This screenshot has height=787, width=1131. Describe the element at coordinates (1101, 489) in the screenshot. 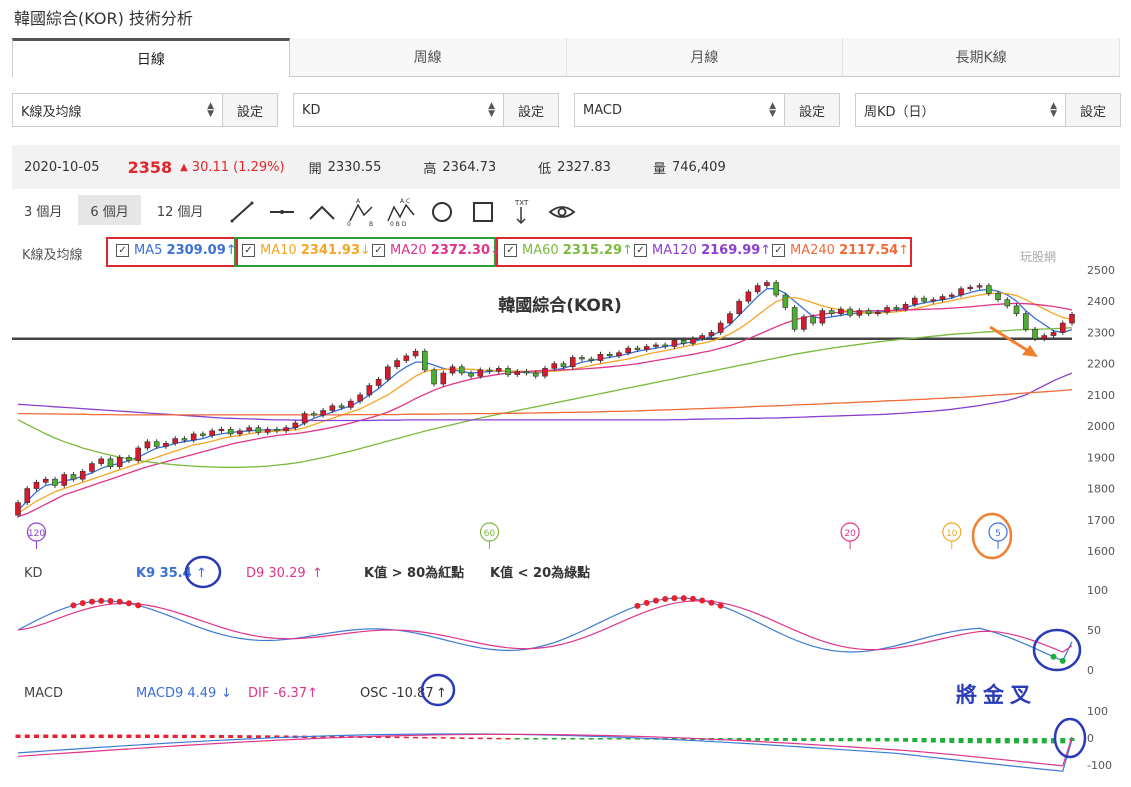

I see `y-tick-label: 1800` at that location.